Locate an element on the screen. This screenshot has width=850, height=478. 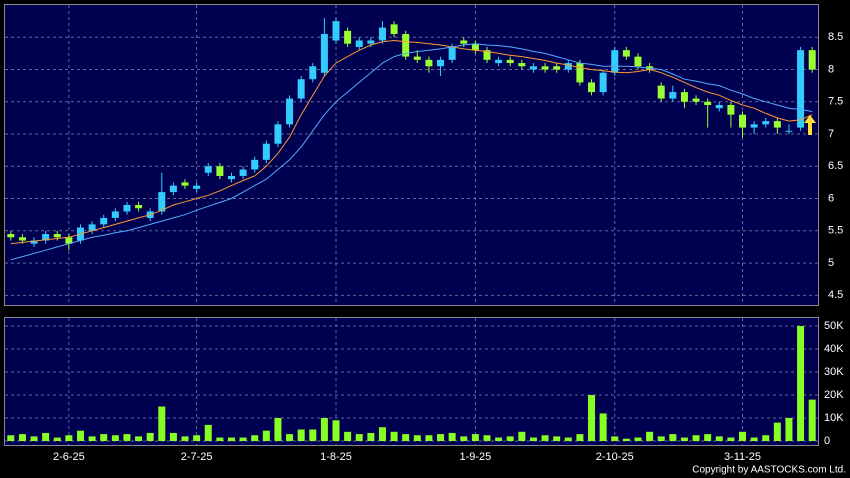
y-tick-label: 6 is located at coordinates (831, 198).